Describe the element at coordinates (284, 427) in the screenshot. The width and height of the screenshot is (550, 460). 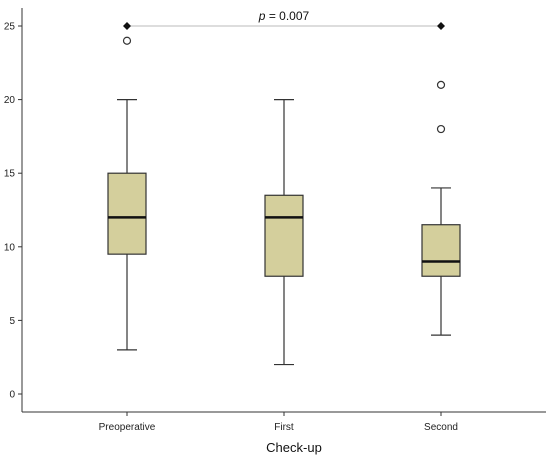
I see `x-tick-label: First` at that location.